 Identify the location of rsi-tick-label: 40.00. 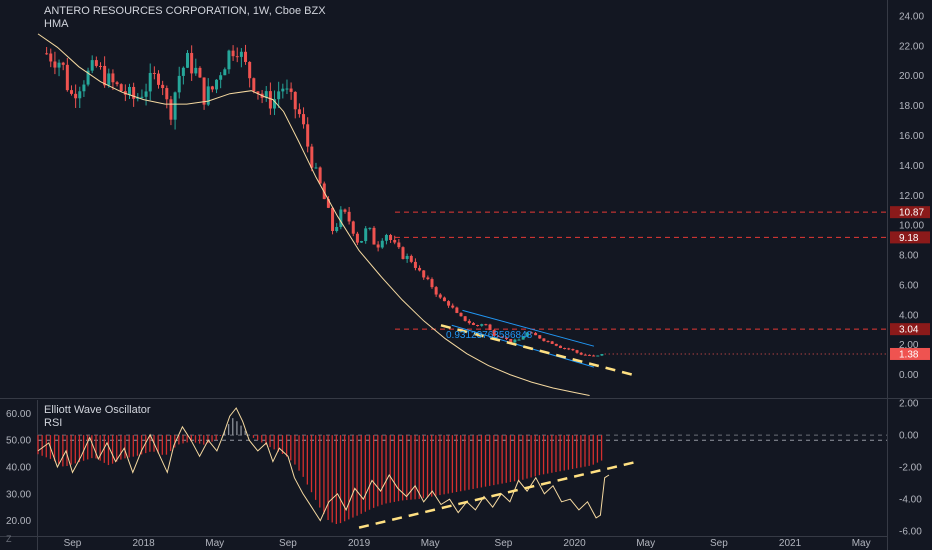
(18, 468).